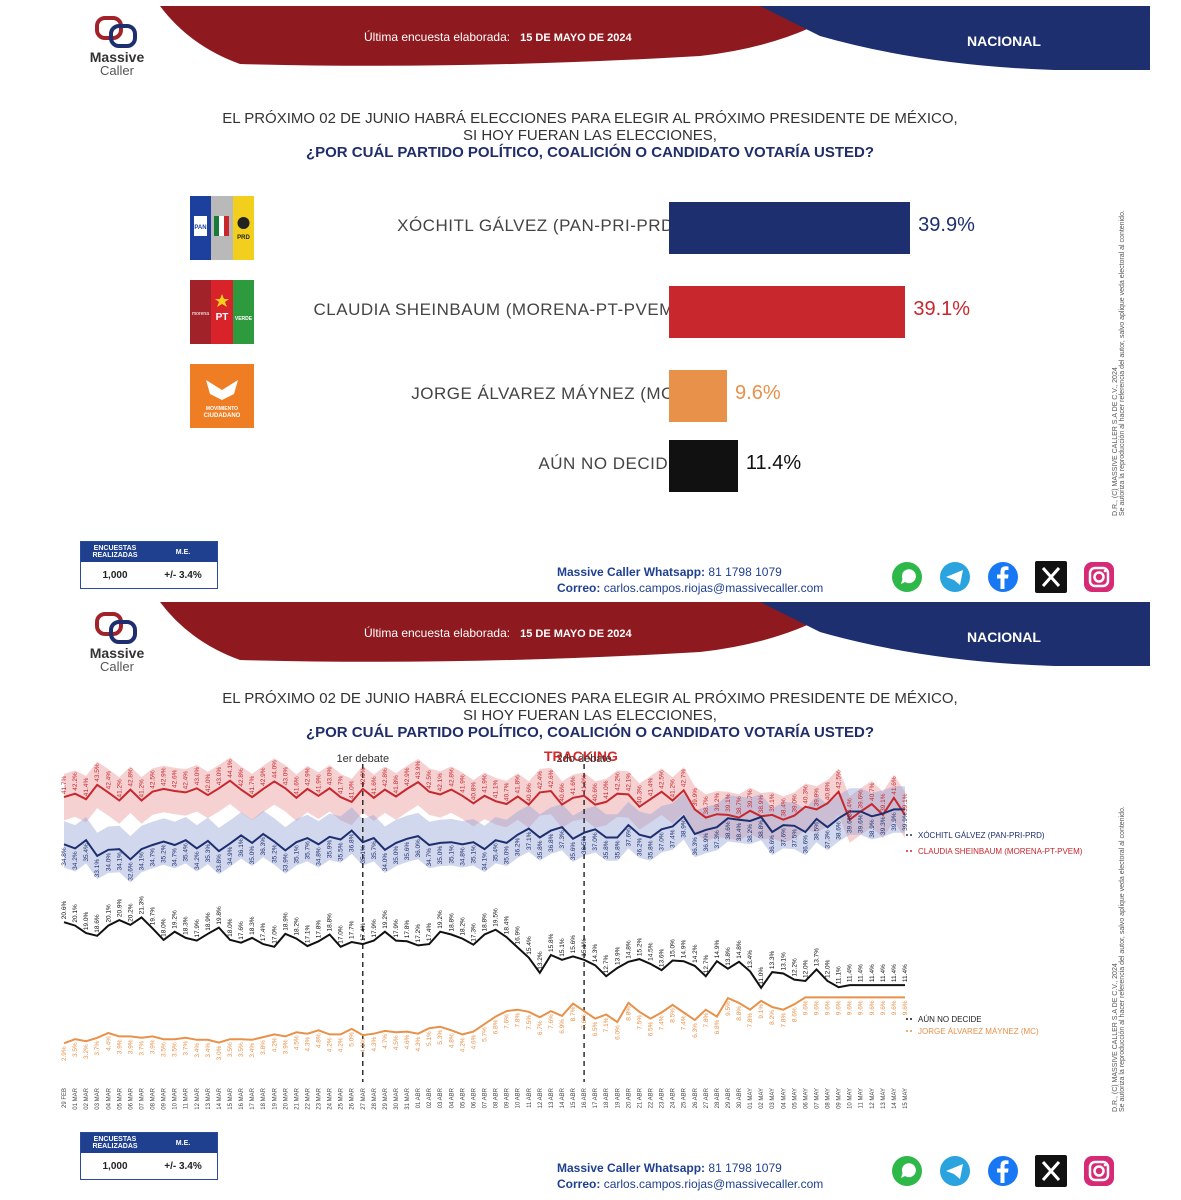 Image resolution: width=1181 pixels, height=1200 pixels. What do you see at coordinates (609, 463) in the screenshot?
I see `candidate-name: AÚN NO DECIDE` at bounding box center [609, 463].